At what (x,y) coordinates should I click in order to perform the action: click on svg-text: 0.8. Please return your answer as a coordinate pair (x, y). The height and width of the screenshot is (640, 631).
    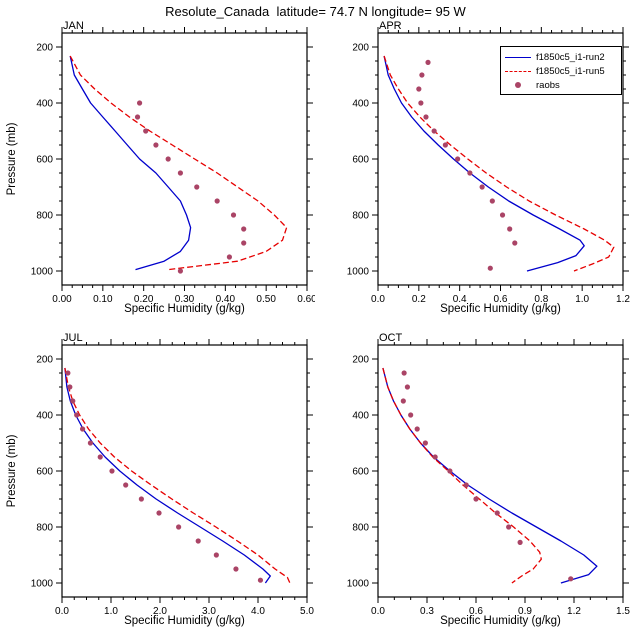
    Looking at the image, I should click on (541, 299).